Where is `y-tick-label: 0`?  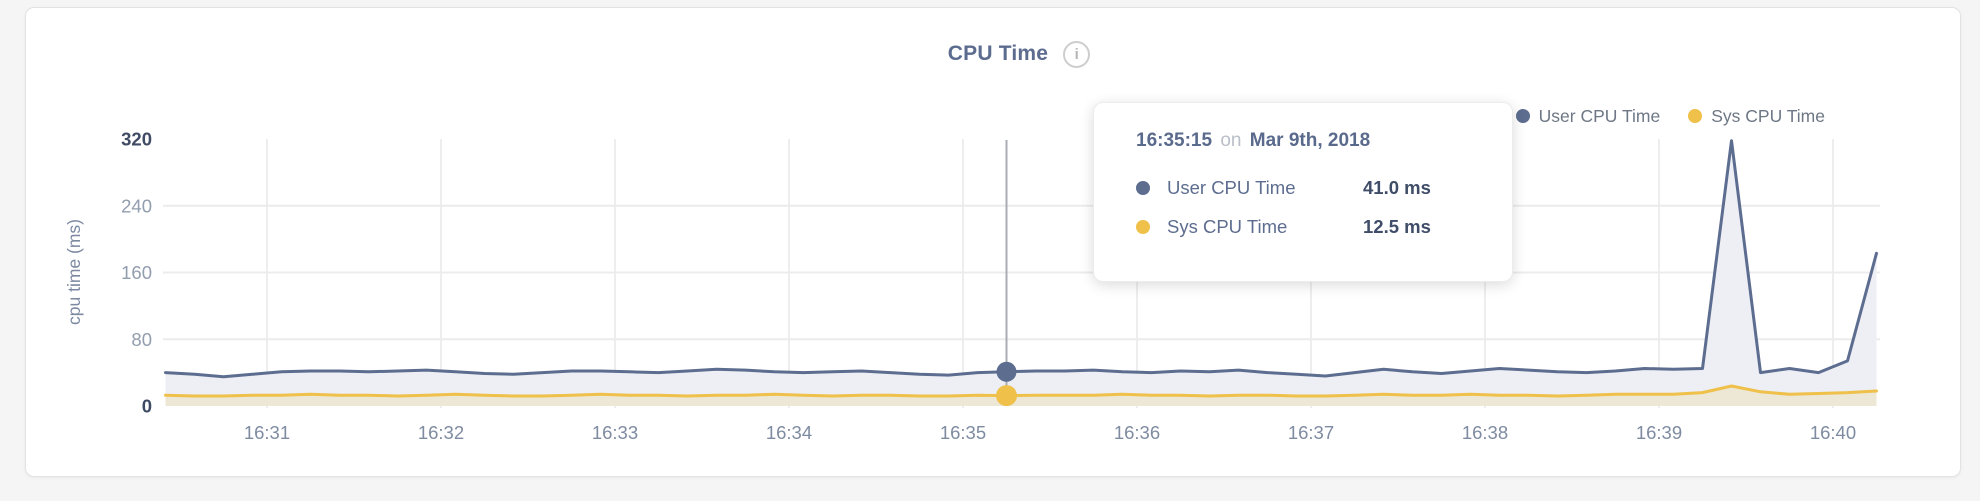 y-tick-label: 0 is located at coordinates (147, 406).